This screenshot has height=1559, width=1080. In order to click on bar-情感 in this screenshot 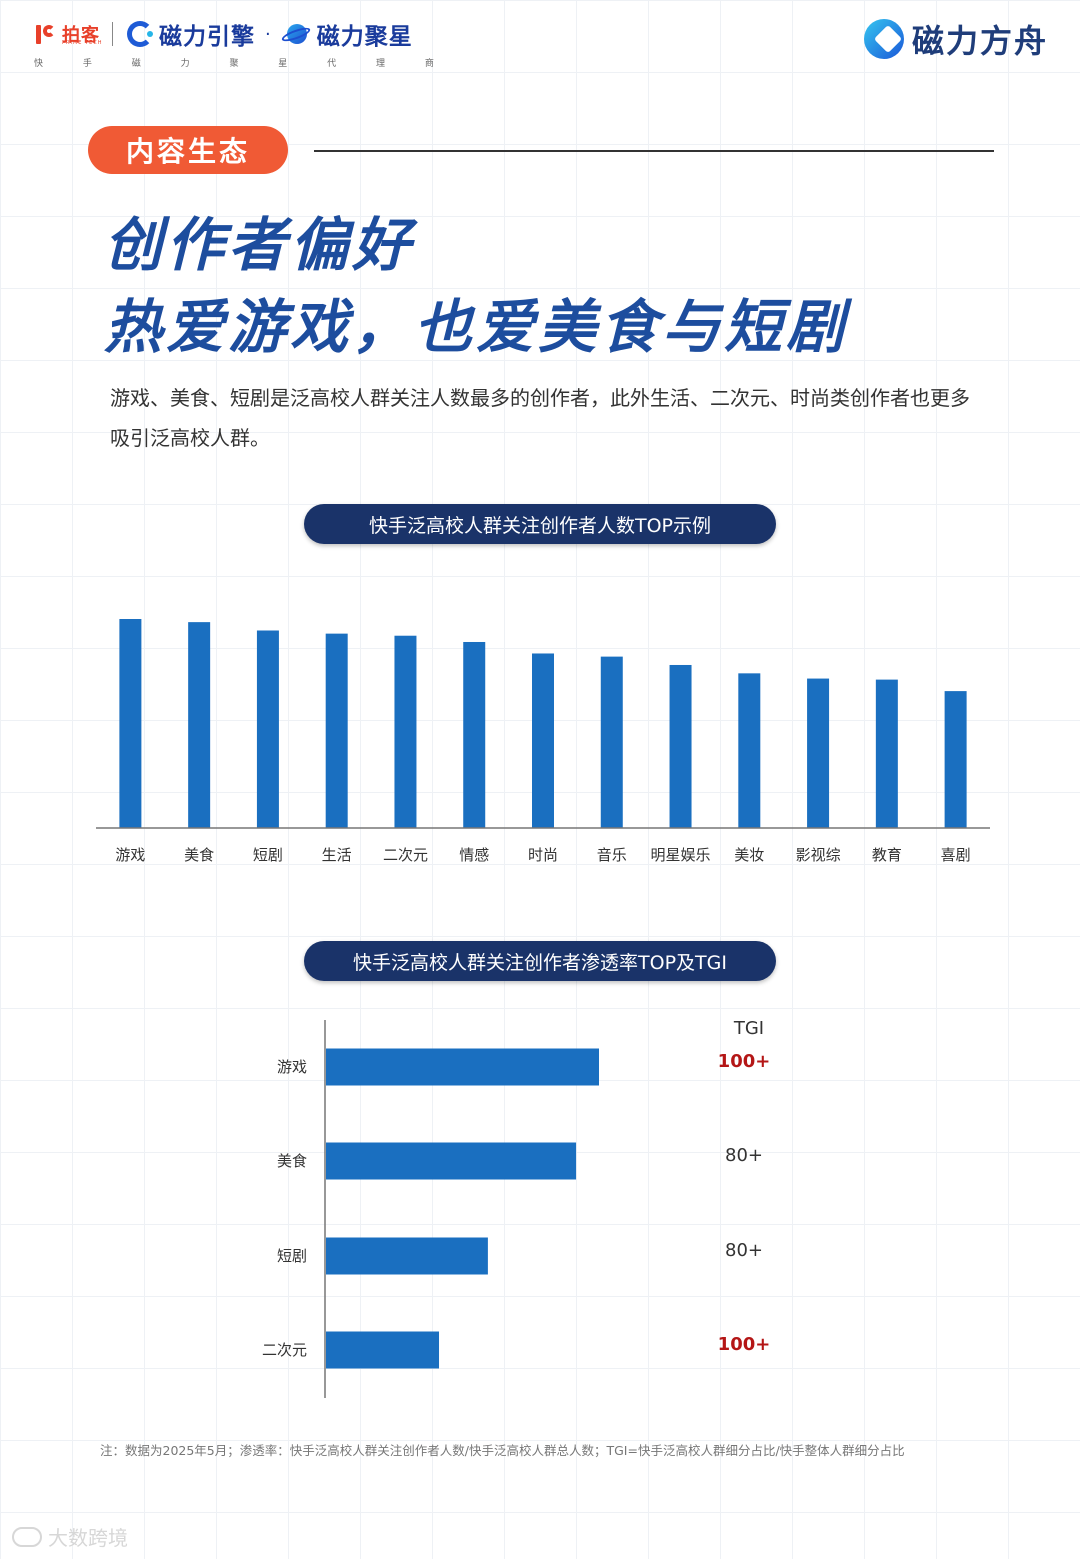, I will do `click(474, 734)`.